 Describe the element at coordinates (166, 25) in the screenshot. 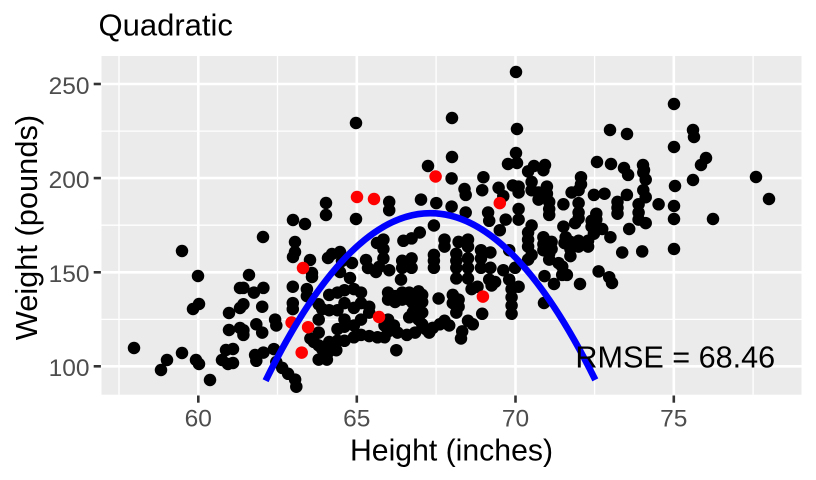

I see `svg-text: Quadratic` at that location.